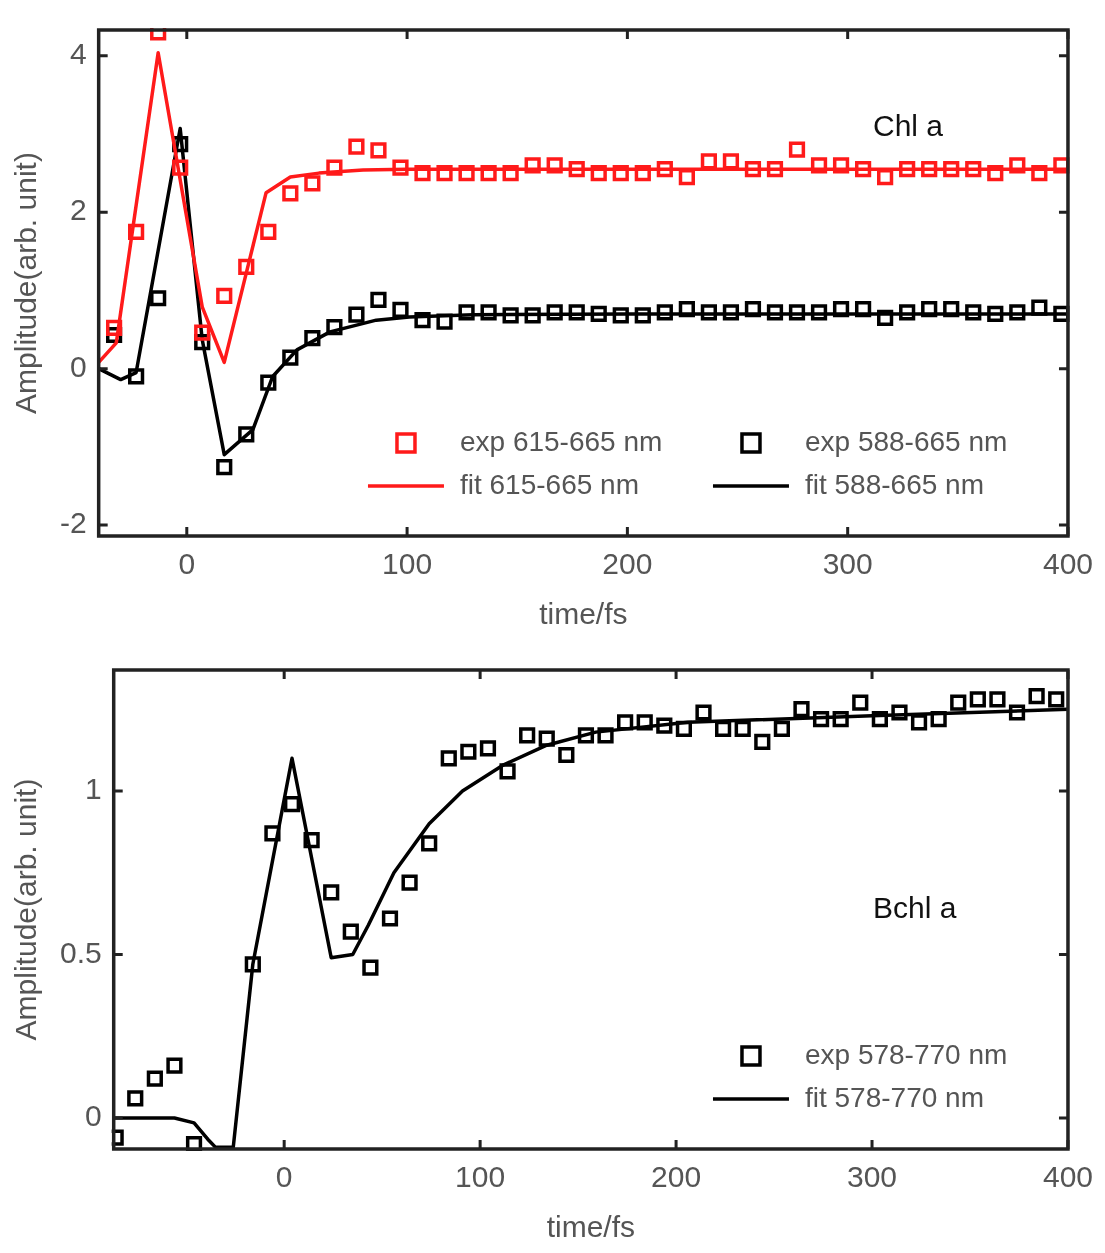 This screenshot has width=1105, height=1253. What do you see at coordinates (914, 907) in the screenshot?
I see `annotation: Bchl a` at bounding box center [914, 907].